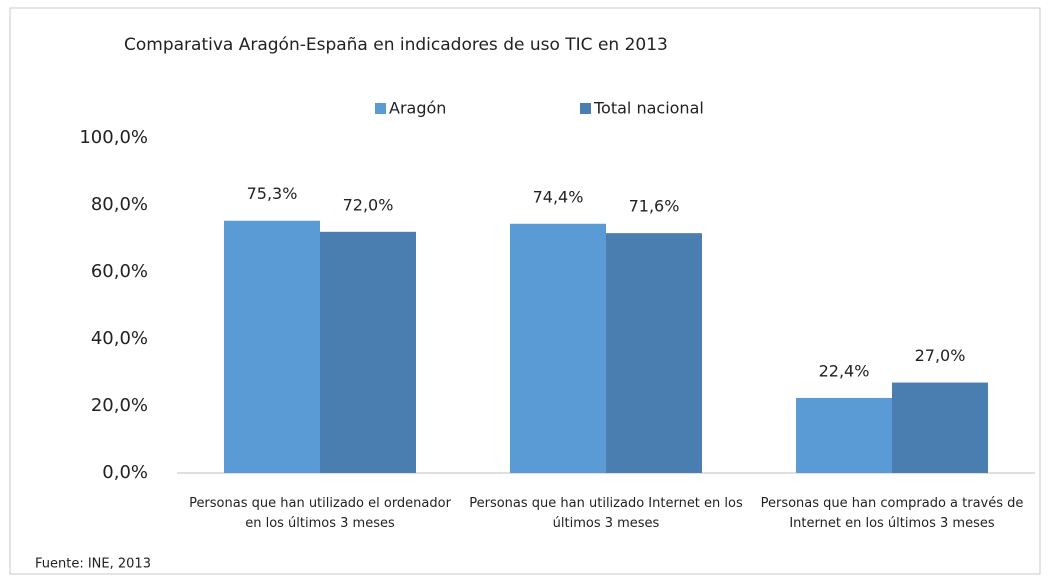 The width and height of the screenshot is (1050, 580). Describe the element at coordinates (119, 338) in the screenshot. I see `y-tick-label: 40,0%` at that location.